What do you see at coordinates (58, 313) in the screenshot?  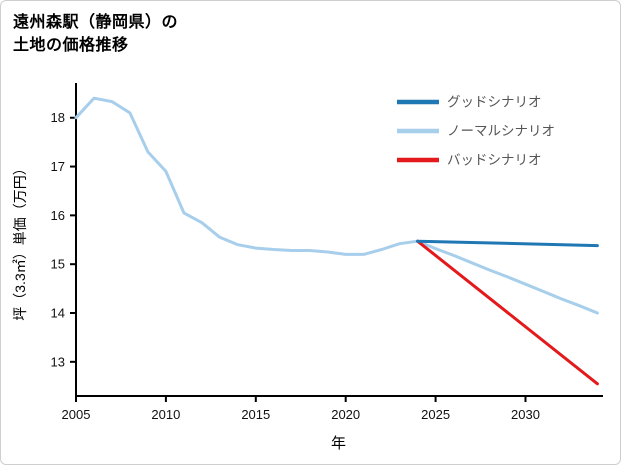 I see `y-tick-label: 14` at bounding box center [58, 313].